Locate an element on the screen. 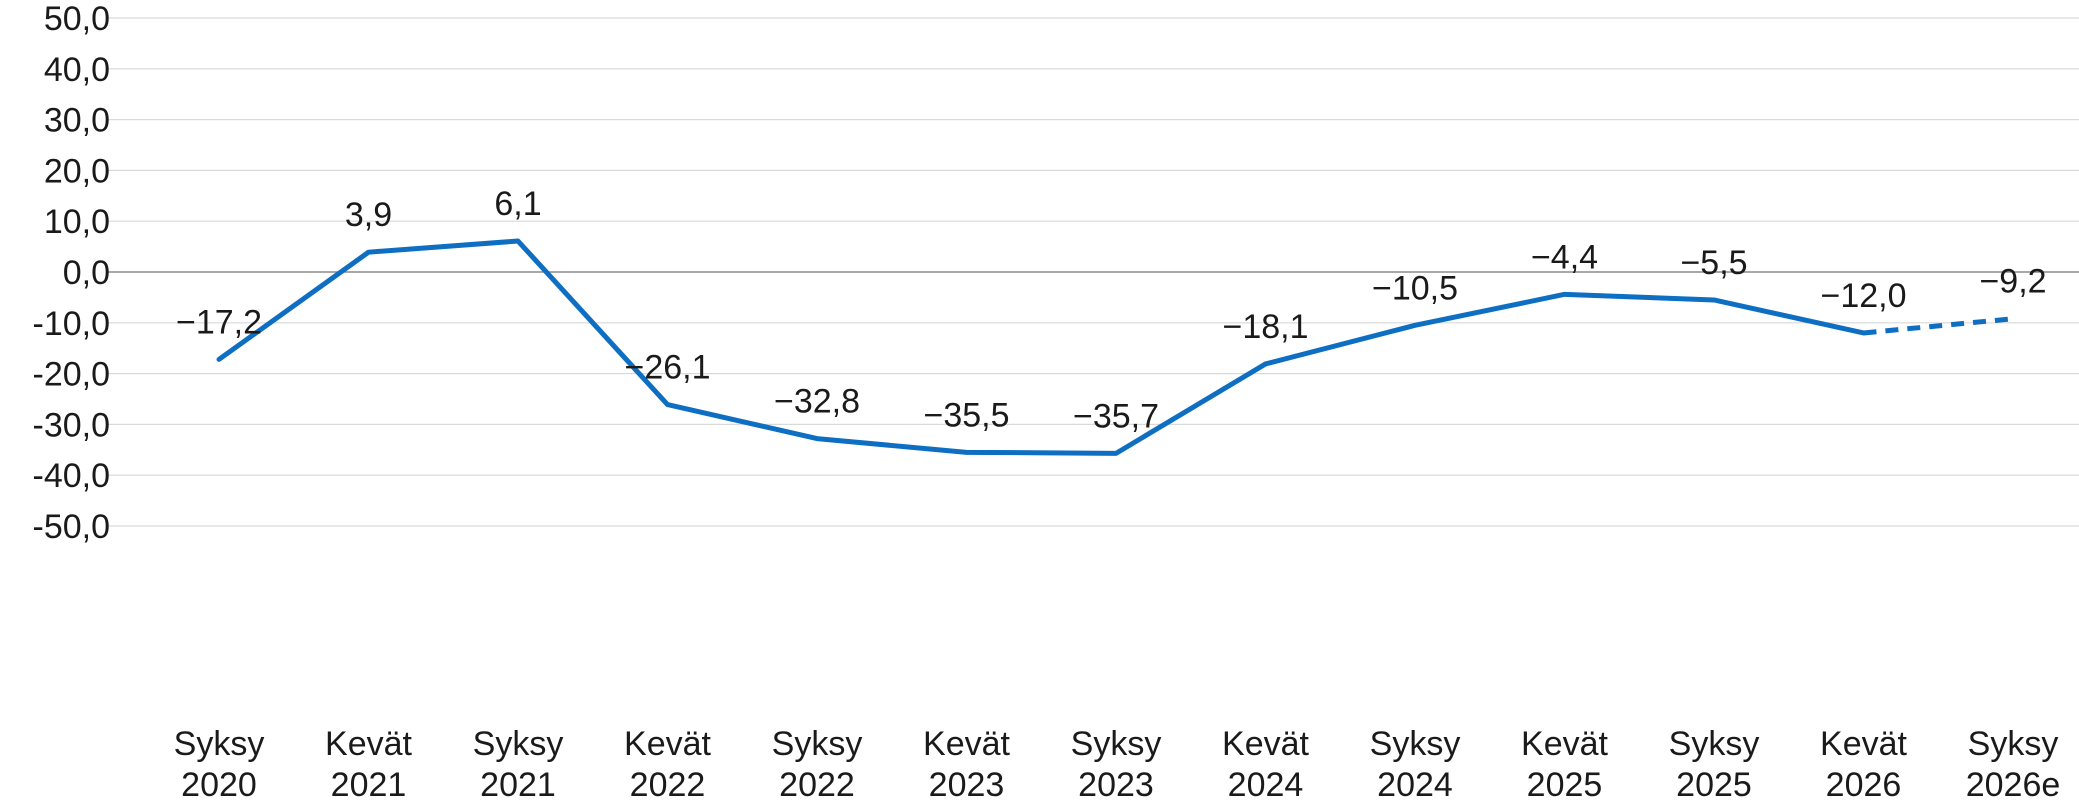 Image resolution: width=2079 pixels, height=802 pixels. data-label: −32,8 is located at coordinates (817, 402).